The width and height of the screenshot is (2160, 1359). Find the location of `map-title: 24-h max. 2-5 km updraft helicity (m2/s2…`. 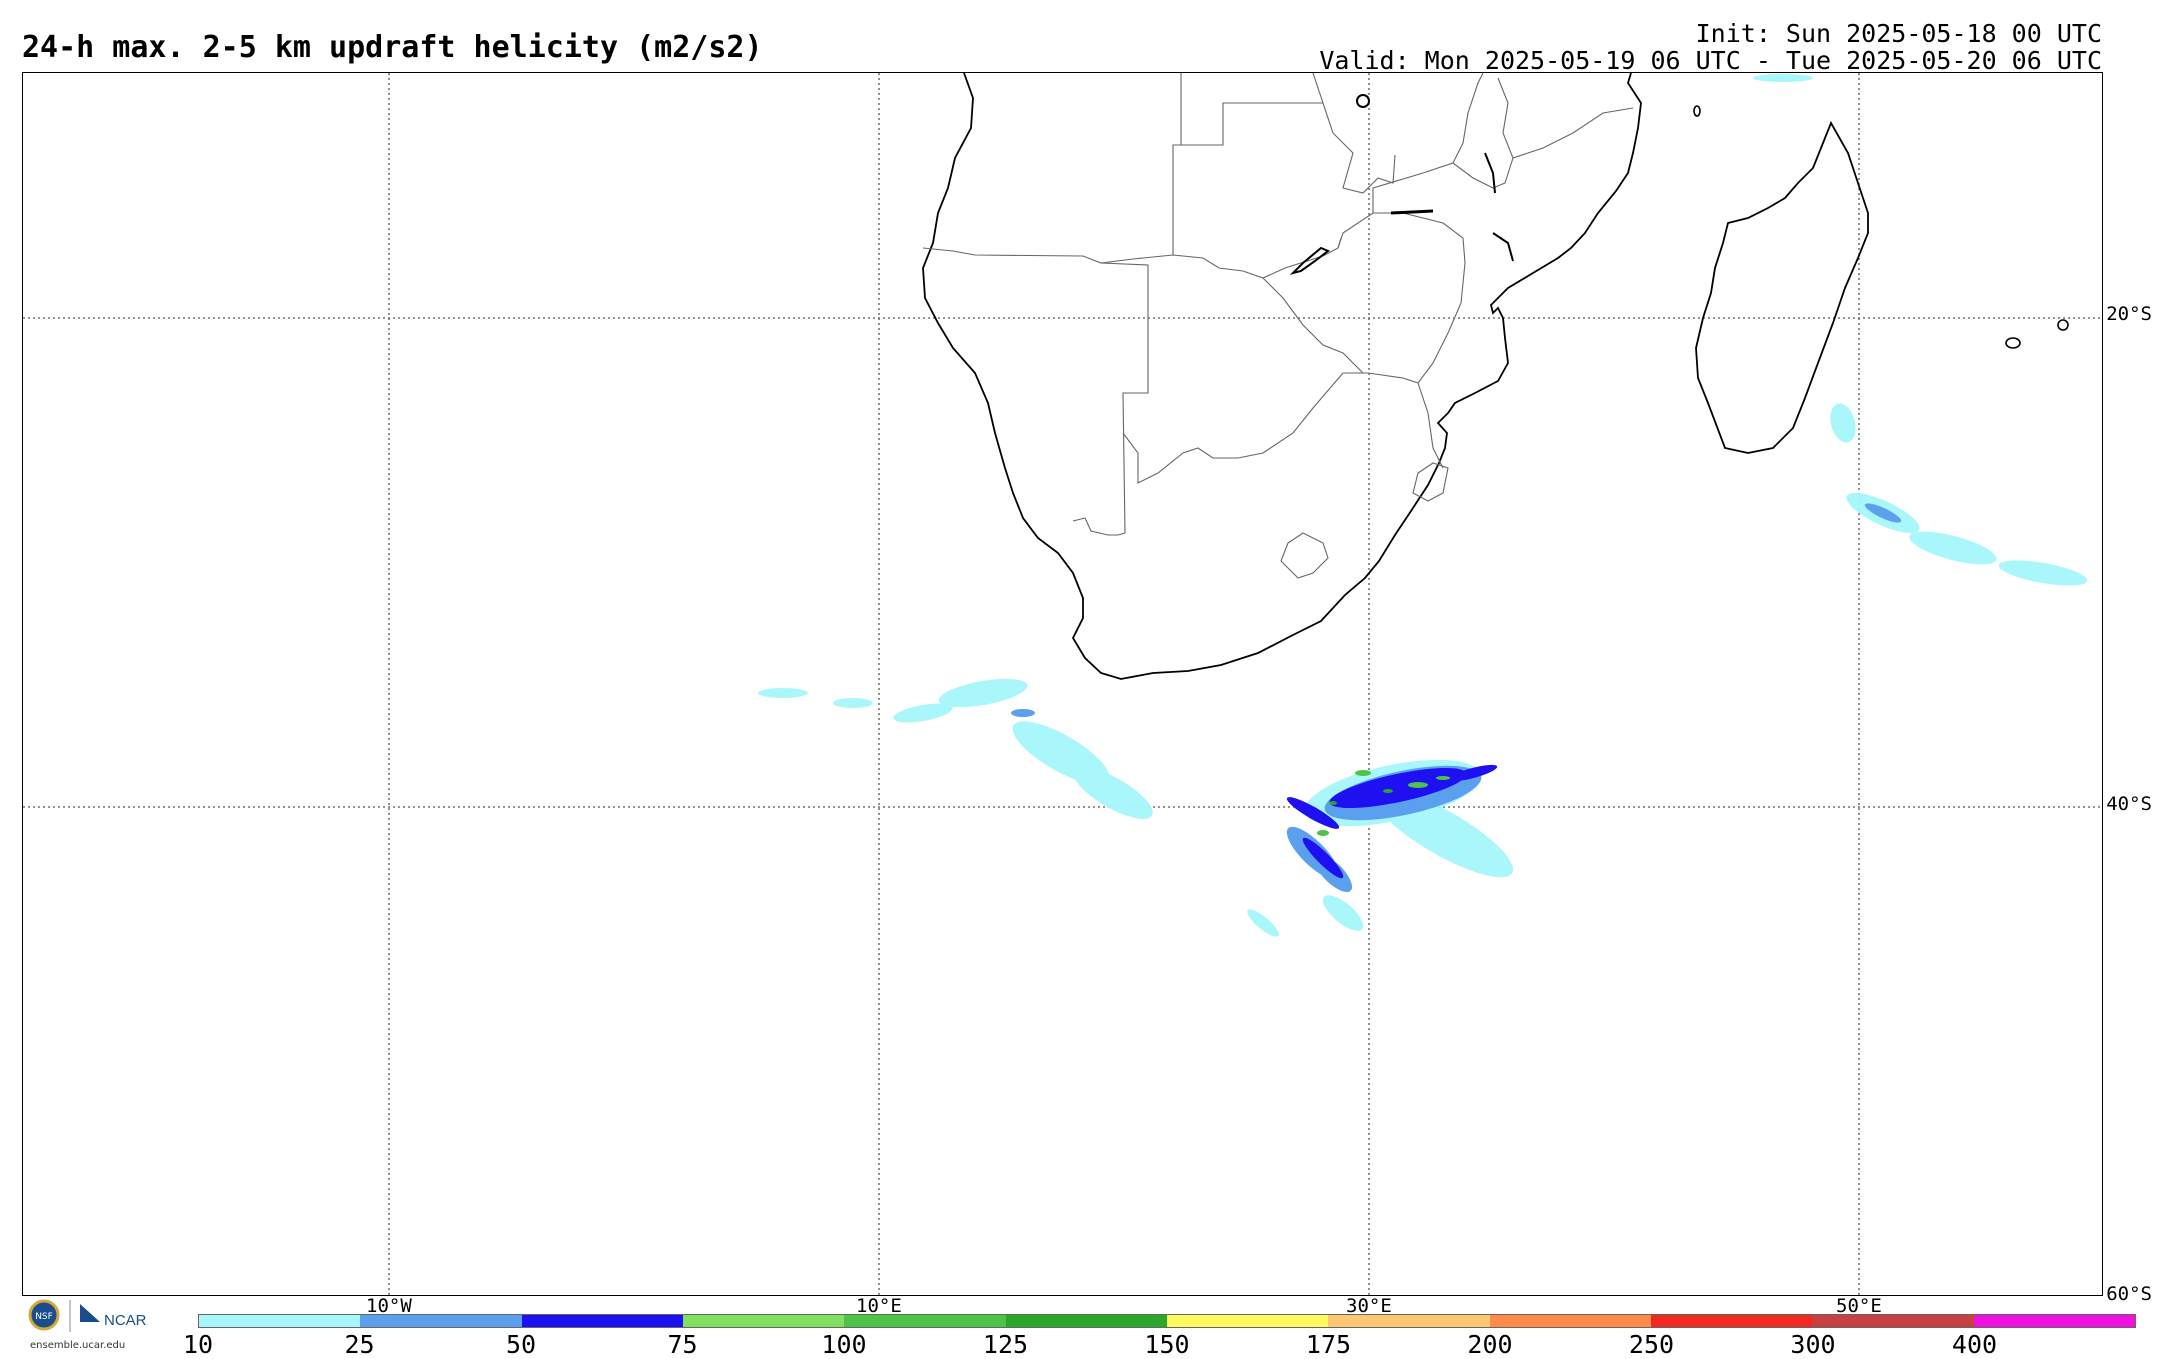

map-title: 24-h max. 2-5 km updraft helicity (m2/s2… is located at coordinates (392, 47).